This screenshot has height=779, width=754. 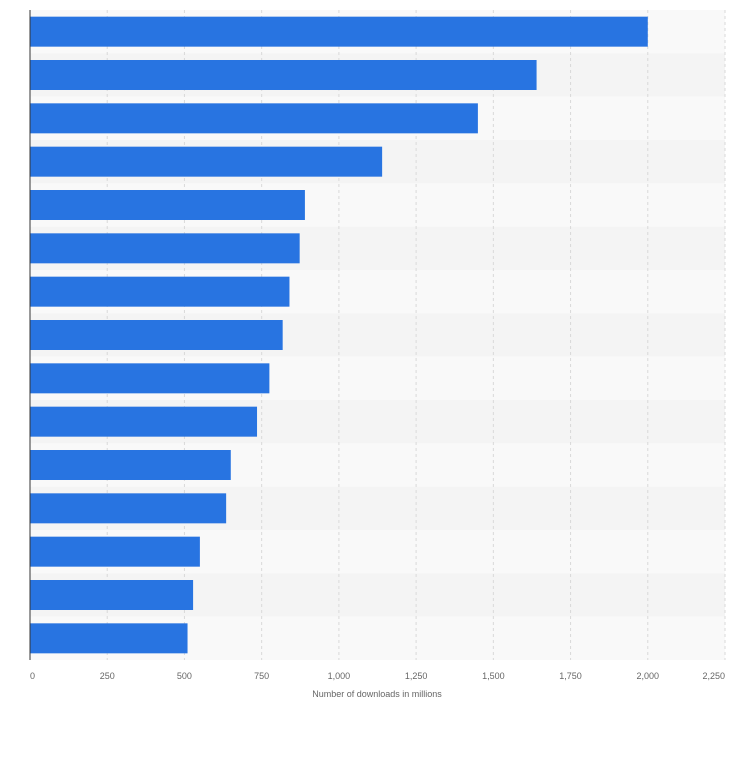 What do you see at coordinates (648, 676) in the screenshot?
I see `x-tick-label: 2,000` at bounding box center [648, 676].